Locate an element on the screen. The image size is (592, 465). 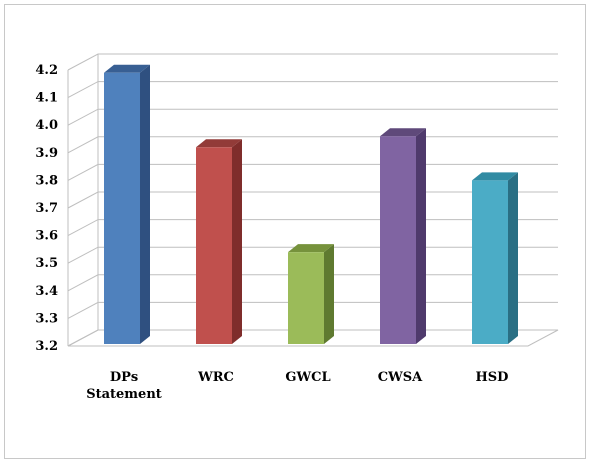
y-axis-ticks: 3.2 3.3 3.4 3.5 3.6 3.7 3.8 3.9 4.0 4.1 4.2 is located at coordinates (46, 208).